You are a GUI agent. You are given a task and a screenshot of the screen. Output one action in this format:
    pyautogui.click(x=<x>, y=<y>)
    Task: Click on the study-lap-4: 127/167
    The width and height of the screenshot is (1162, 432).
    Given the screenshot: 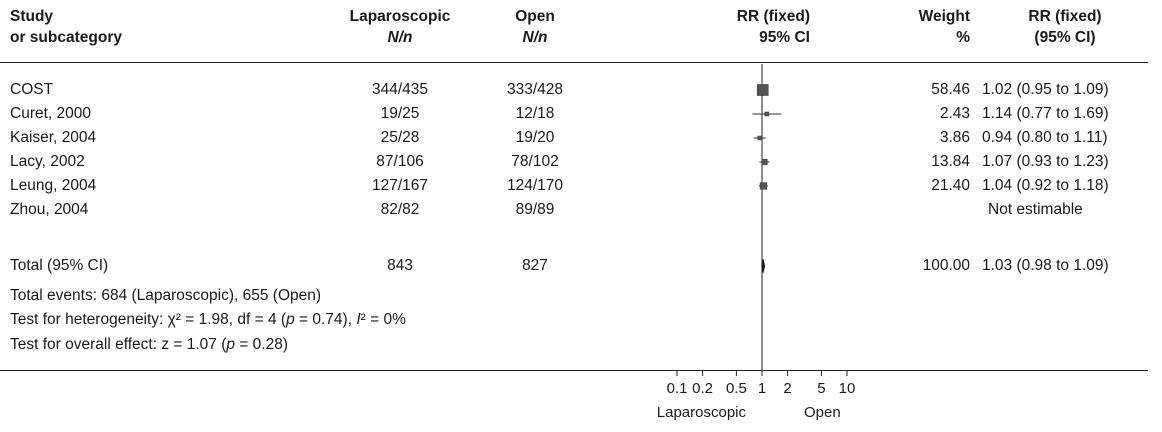 What is the action you would take?
    pyautogui.click(x=400, y=185)
    